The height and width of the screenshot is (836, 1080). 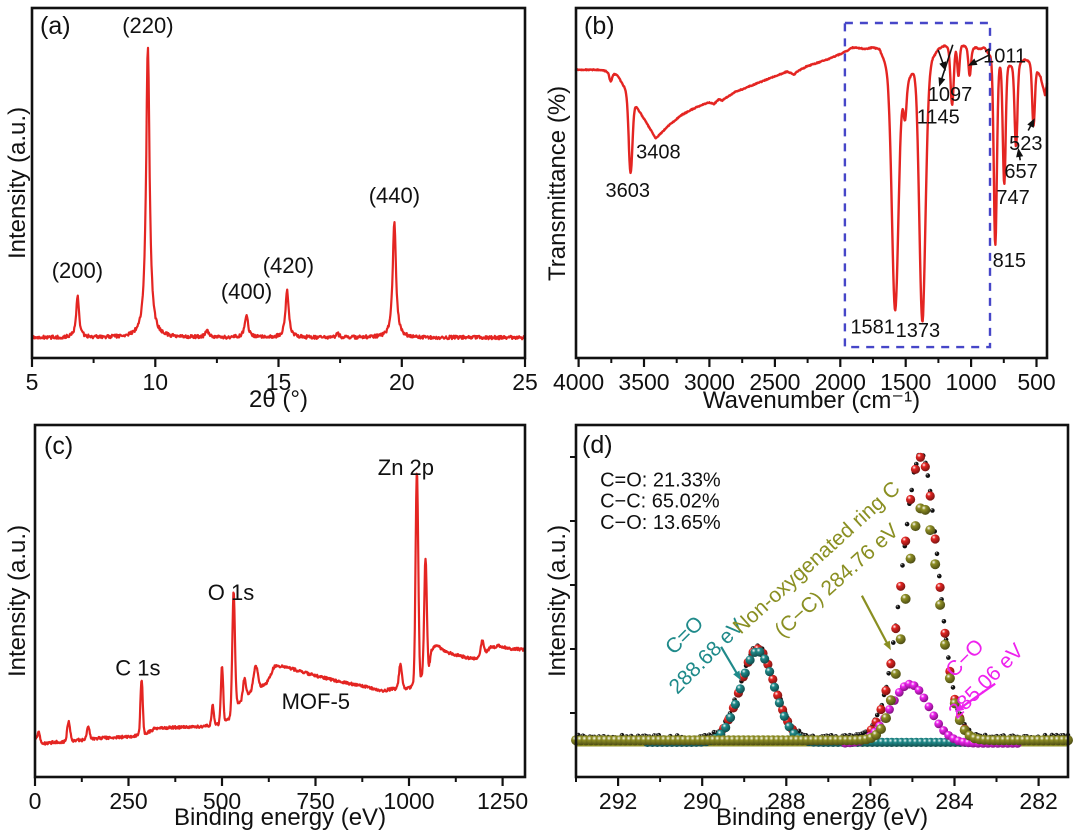 I want to click on svg-text: C=O: 21.33%, so click(x=660, y=481).